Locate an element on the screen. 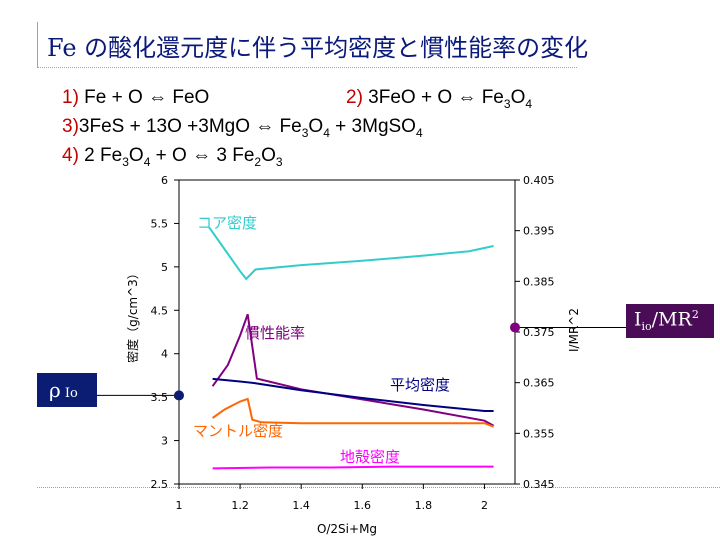 The width and height of the screenshot is (720, 540). equation-3-text3: + 3MgSO is located at coordinates (372, 126).